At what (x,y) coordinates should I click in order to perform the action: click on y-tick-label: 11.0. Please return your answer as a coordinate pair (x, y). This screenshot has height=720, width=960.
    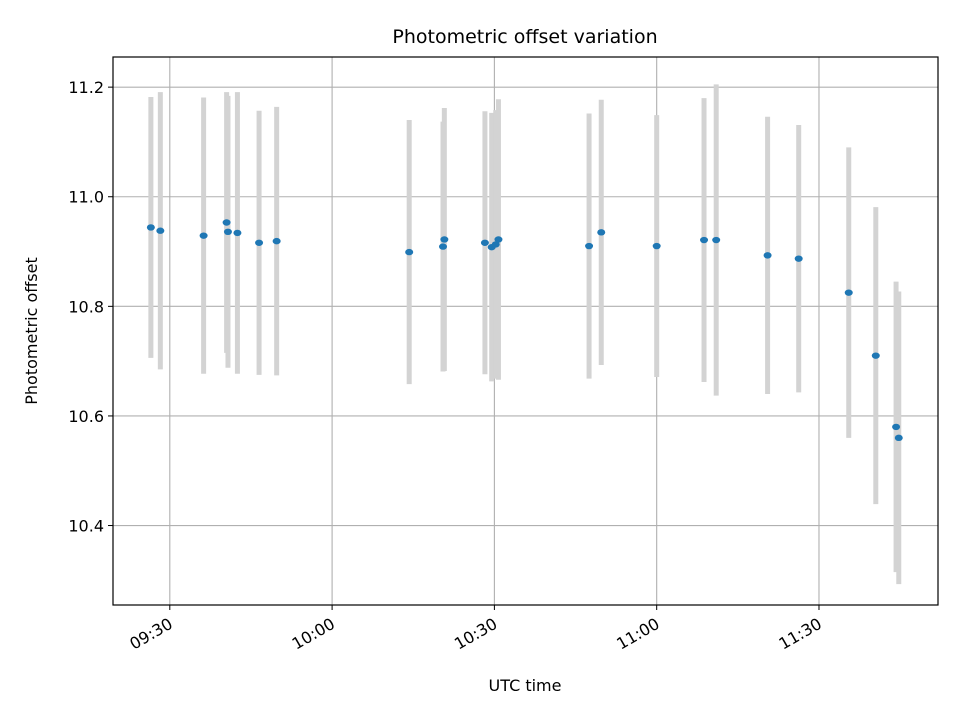
    Looking at the image, I should click on (86, 197).